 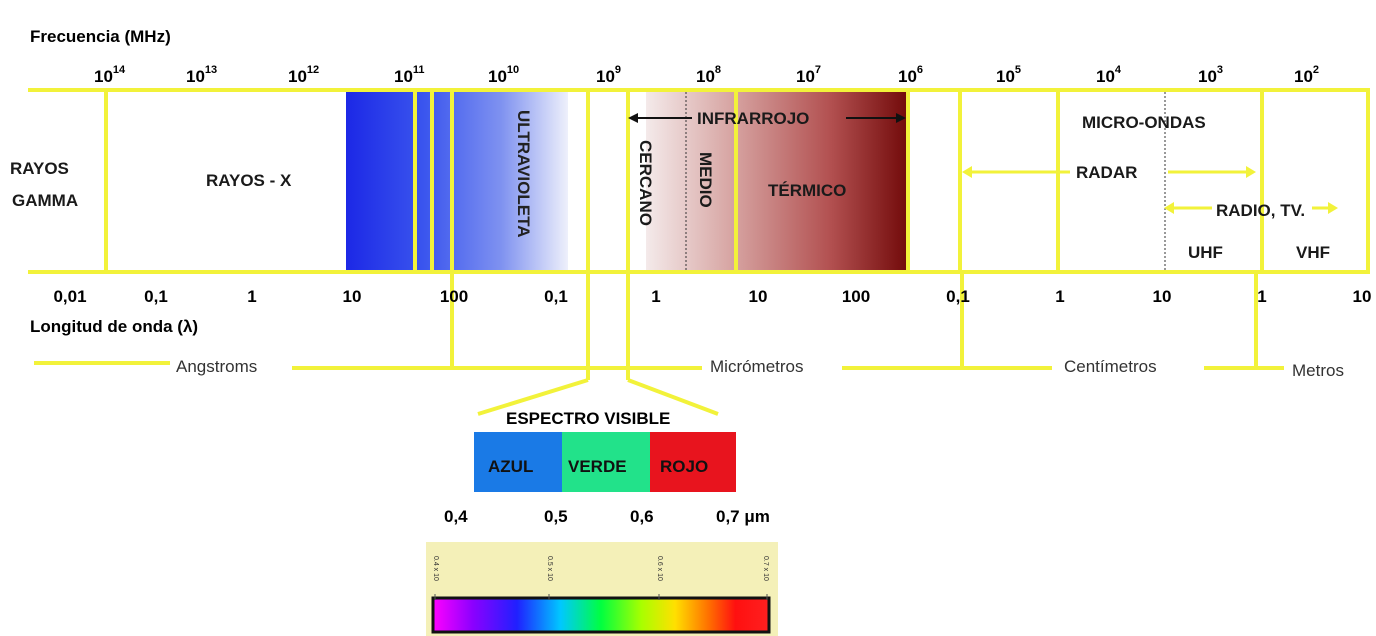 What do you see at coordinates (765, 568) in the screenshot?
I see `rainbow-tick: 0.7 x 10` at bounding box center [765, 568].